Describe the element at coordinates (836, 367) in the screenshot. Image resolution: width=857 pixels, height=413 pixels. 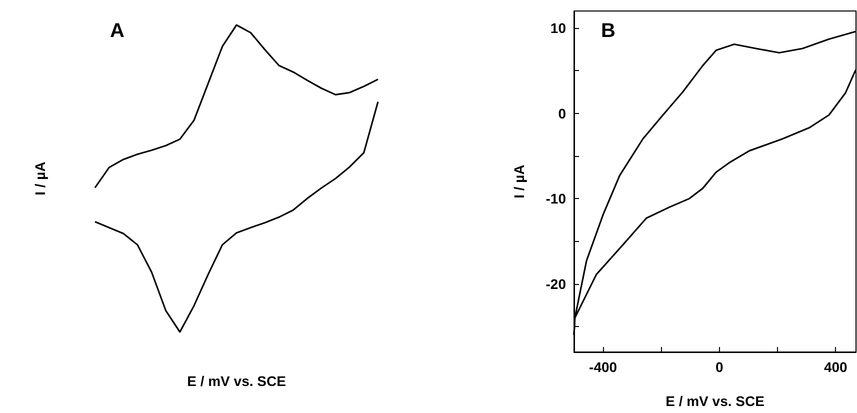
I see `x-tick-label: 400` at that location.